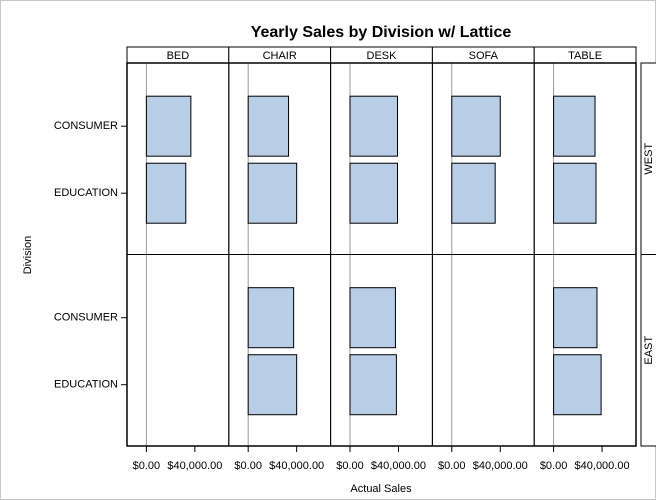  I want to click on row-header, so click(648, 350).